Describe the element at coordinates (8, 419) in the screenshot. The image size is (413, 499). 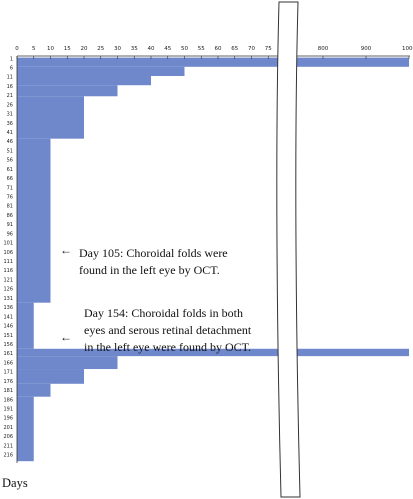
I see `y-tick-label: 196` at that location.